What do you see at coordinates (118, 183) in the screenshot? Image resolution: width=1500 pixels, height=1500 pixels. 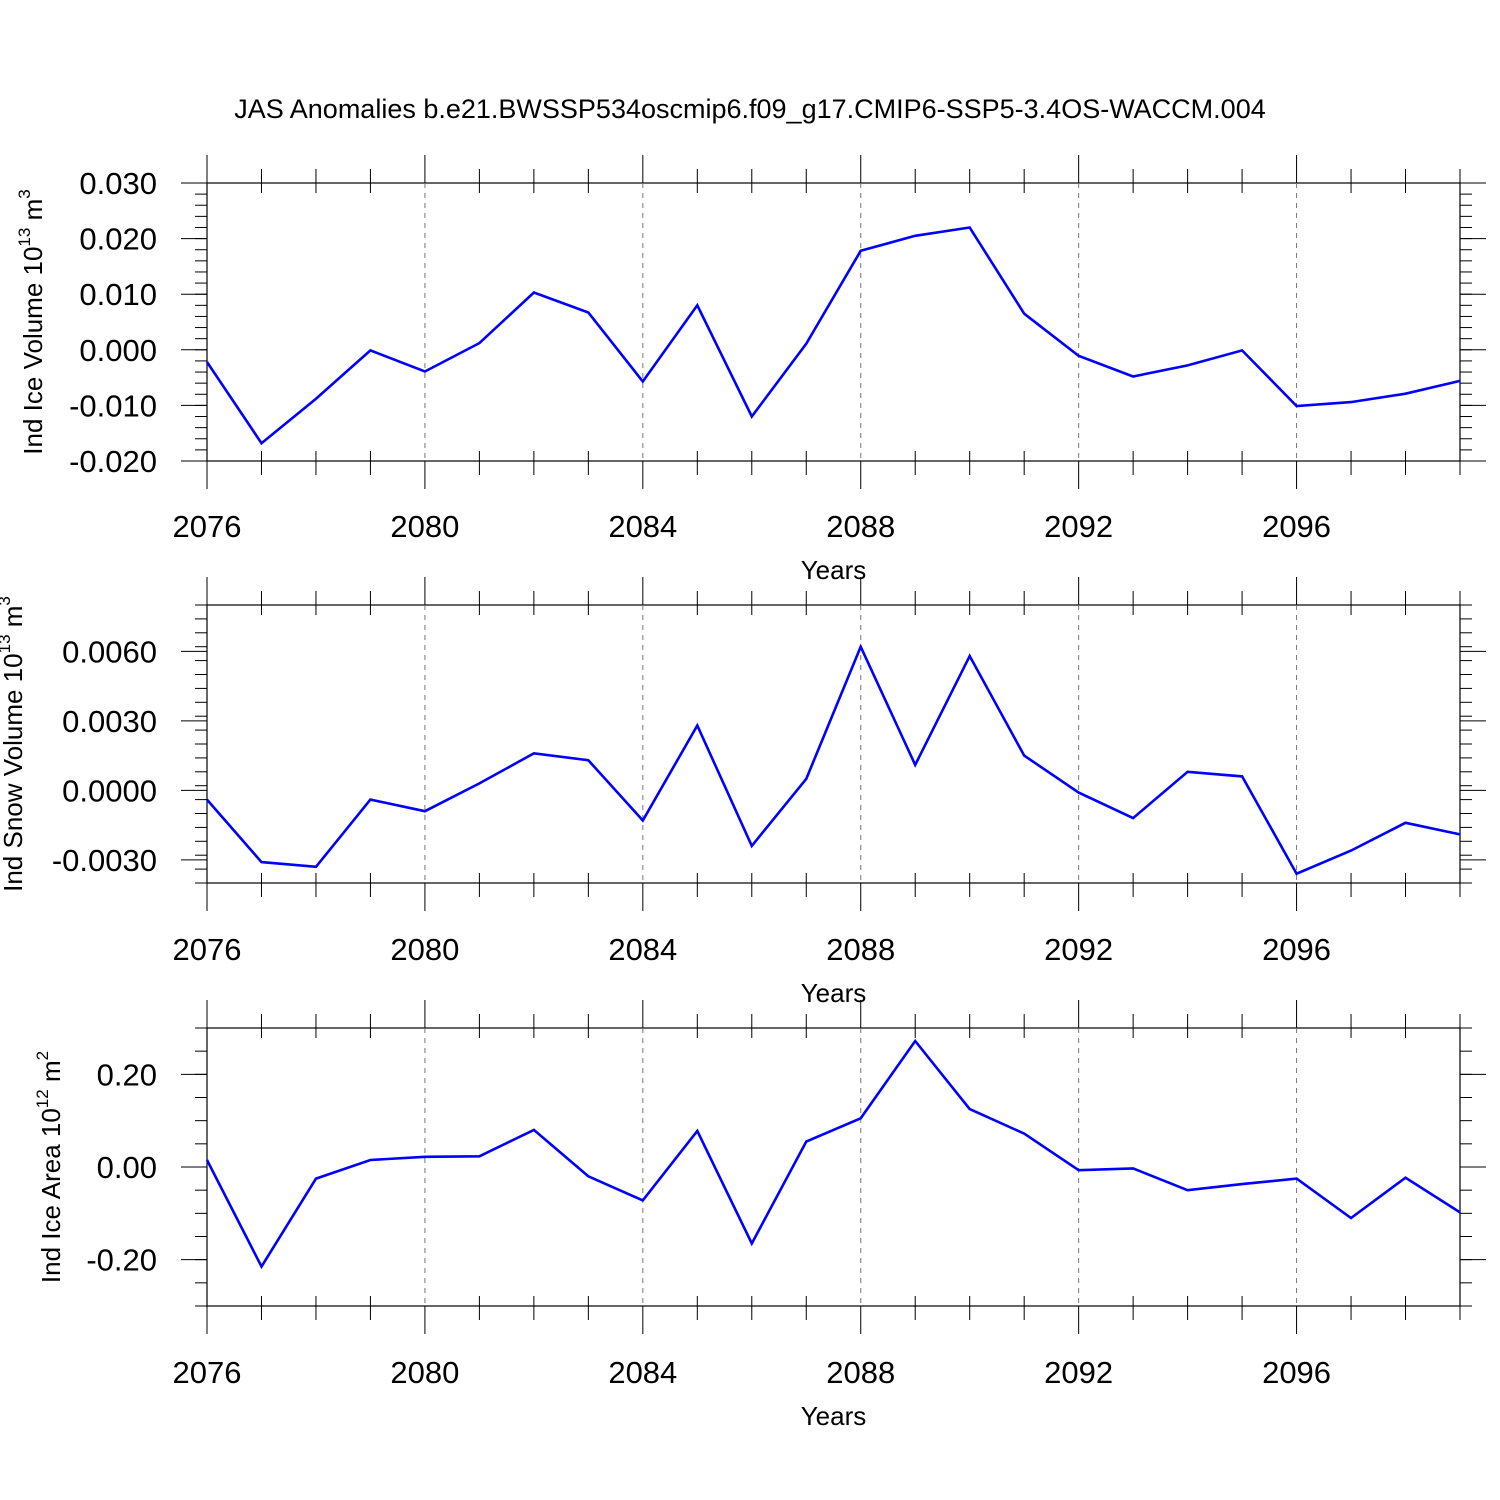 I see `y-tick-label: 0.030` at bounding box center [118, 183].